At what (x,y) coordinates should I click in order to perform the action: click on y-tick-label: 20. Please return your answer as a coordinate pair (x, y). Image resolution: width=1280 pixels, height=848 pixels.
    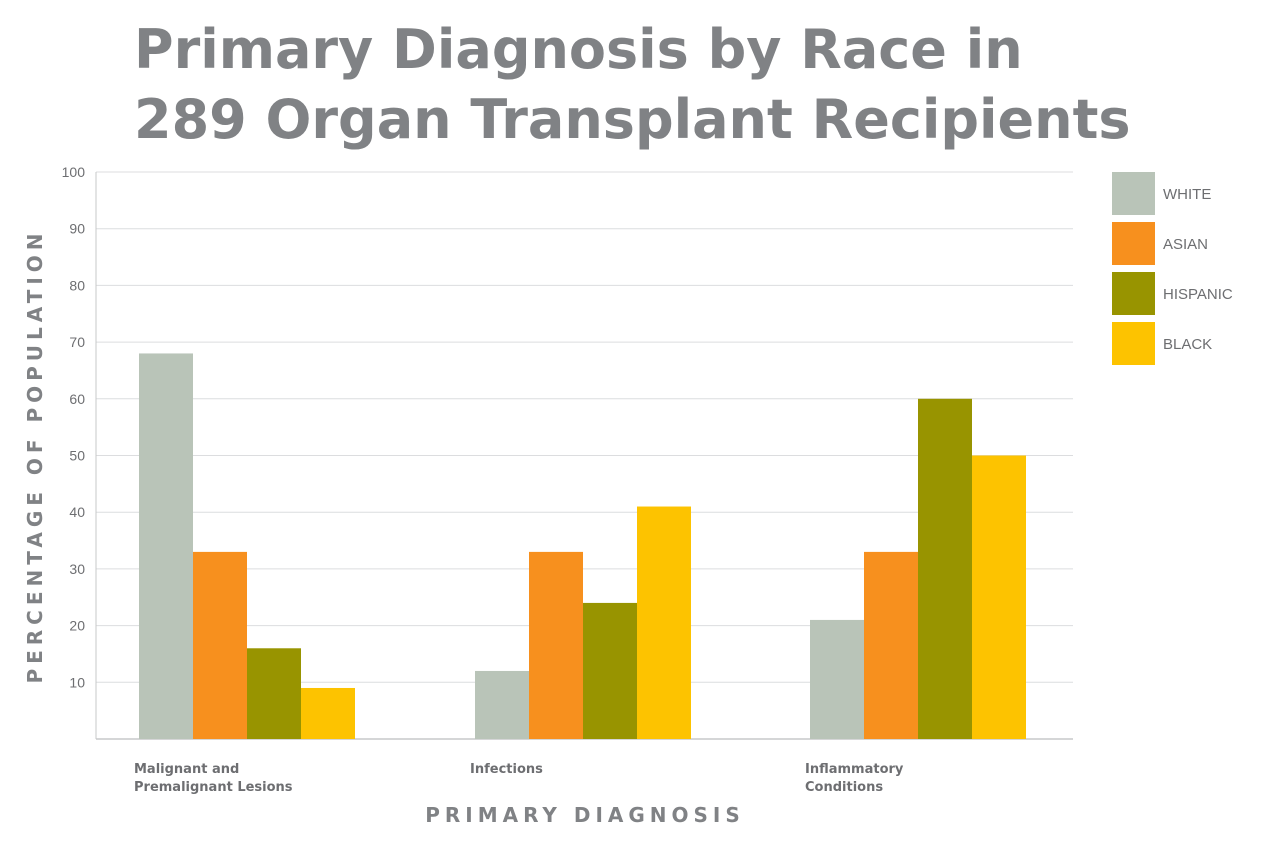
    Looking at the image, I should click on (77, 626).